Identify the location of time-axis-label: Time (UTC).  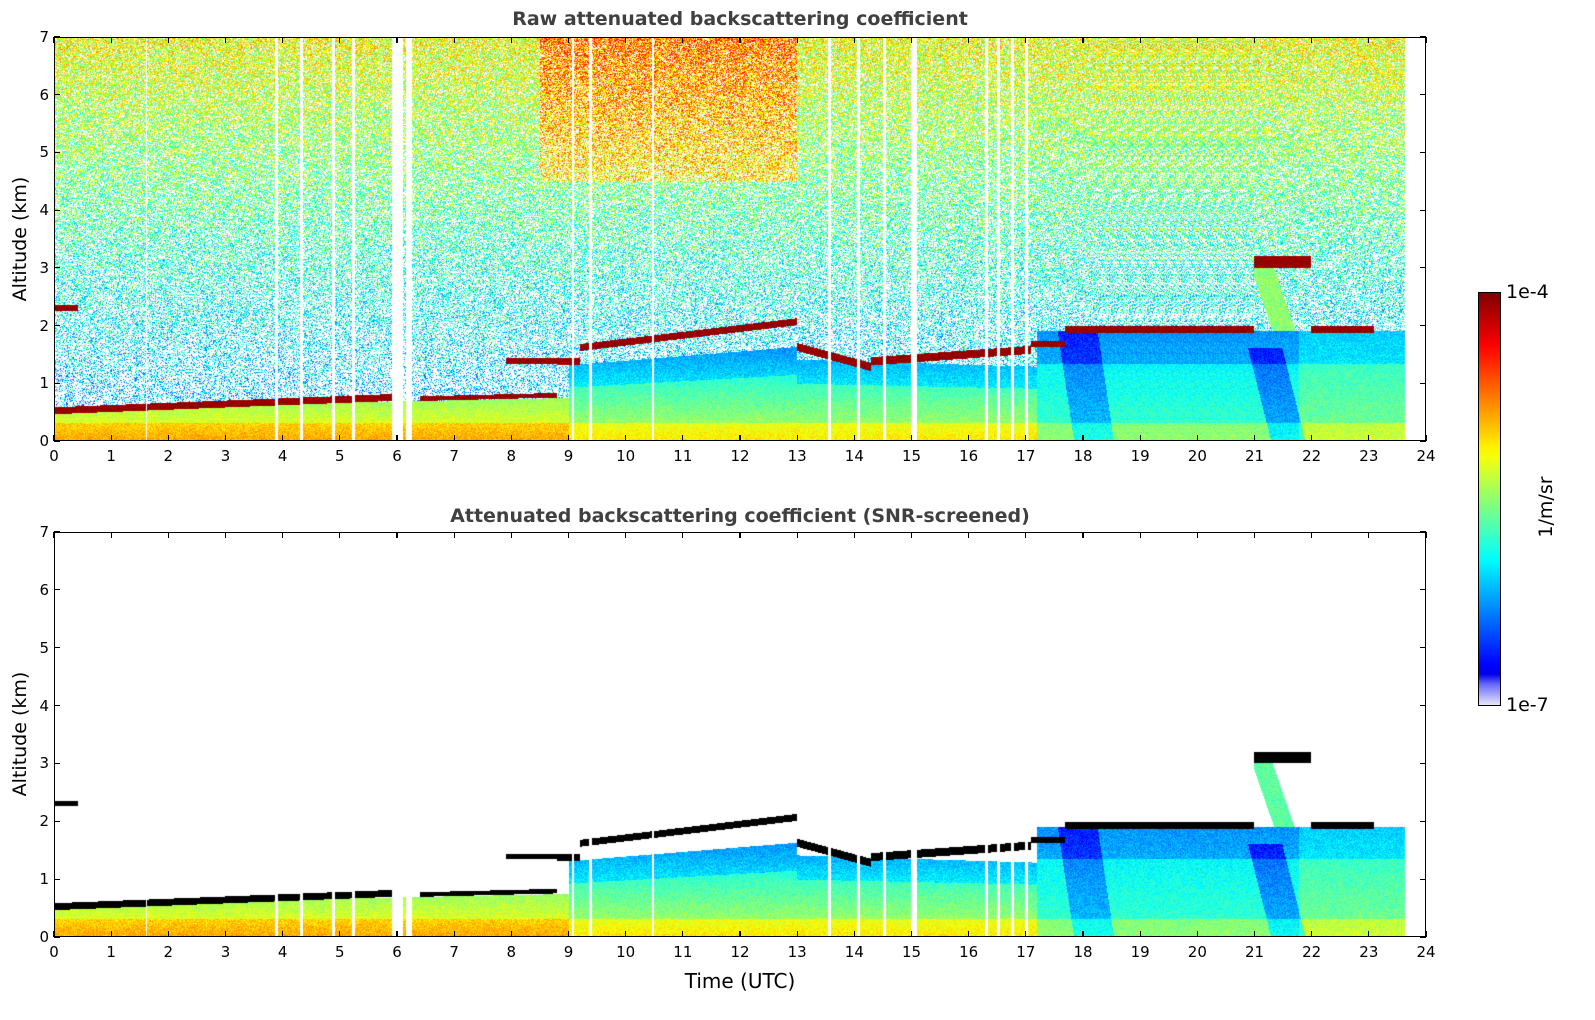
(740, 981).